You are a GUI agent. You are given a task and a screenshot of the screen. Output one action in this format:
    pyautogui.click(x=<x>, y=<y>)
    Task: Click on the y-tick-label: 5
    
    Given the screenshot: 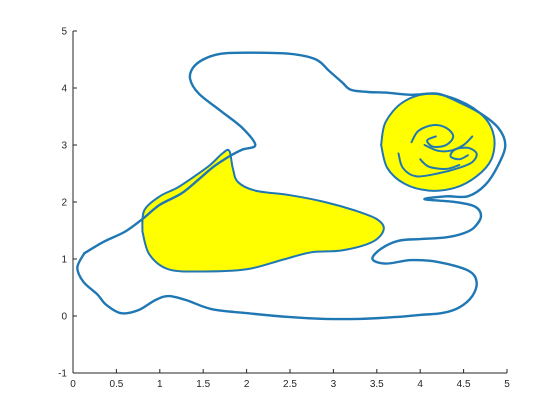 What is the action you would take?
    pyautogui.click(x=64, y=32)
    